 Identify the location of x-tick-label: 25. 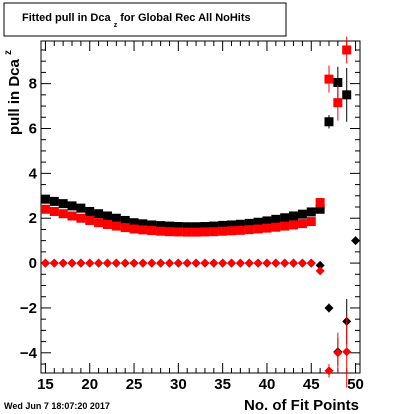
(134, 384).